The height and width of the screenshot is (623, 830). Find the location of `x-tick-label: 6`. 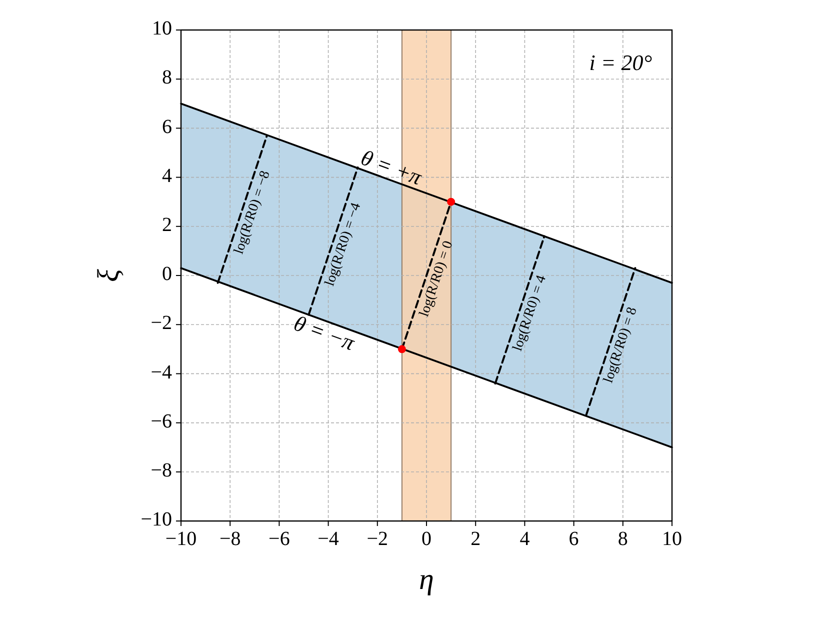

x-tick-label: 6 is located at coordinates (573, 539).